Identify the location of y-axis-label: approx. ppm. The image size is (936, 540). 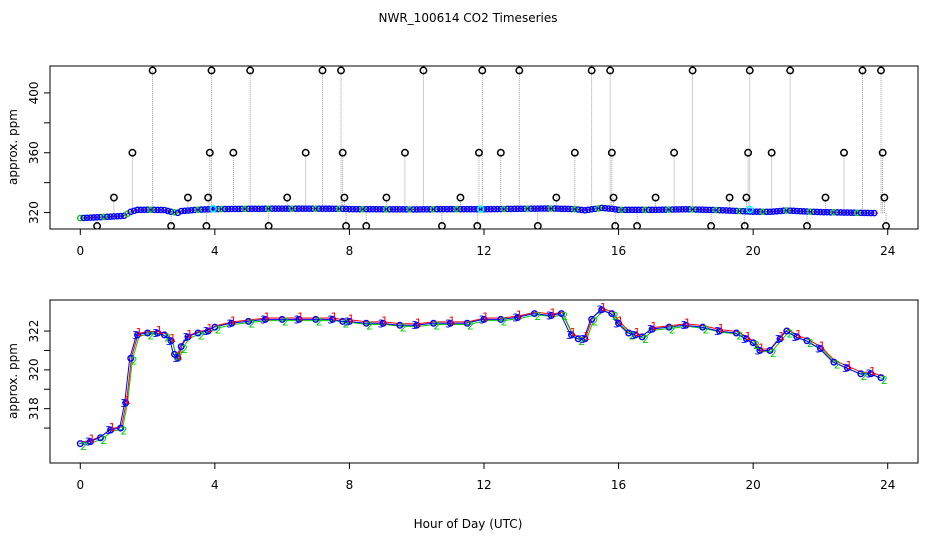
(13, 147).